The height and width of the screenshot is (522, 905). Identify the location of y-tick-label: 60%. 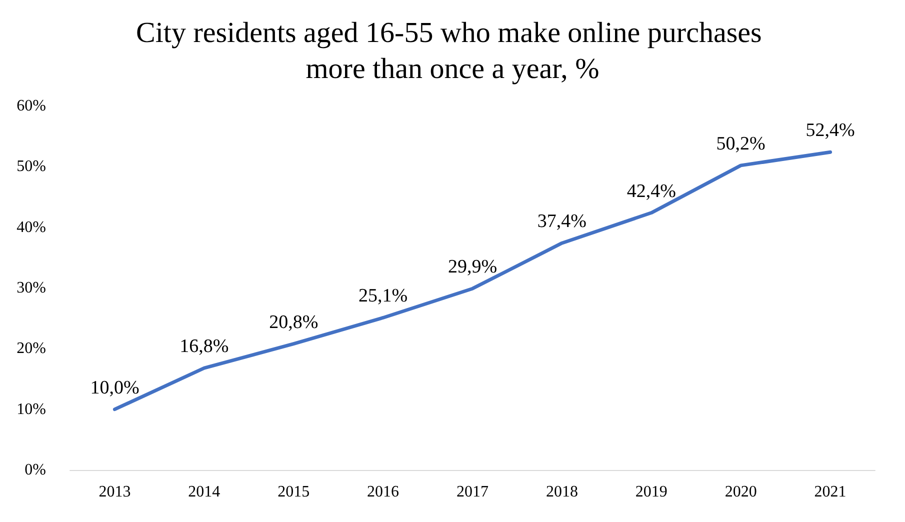
(31, 106).